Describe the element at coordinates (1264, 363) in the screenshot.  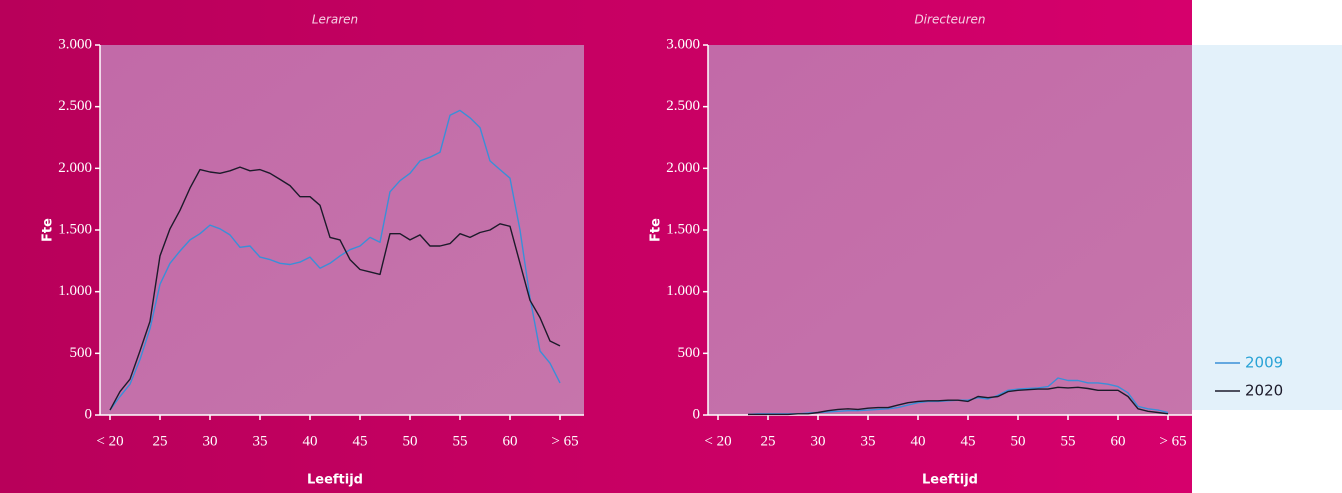
I see `legend-label: 2009` at that location.